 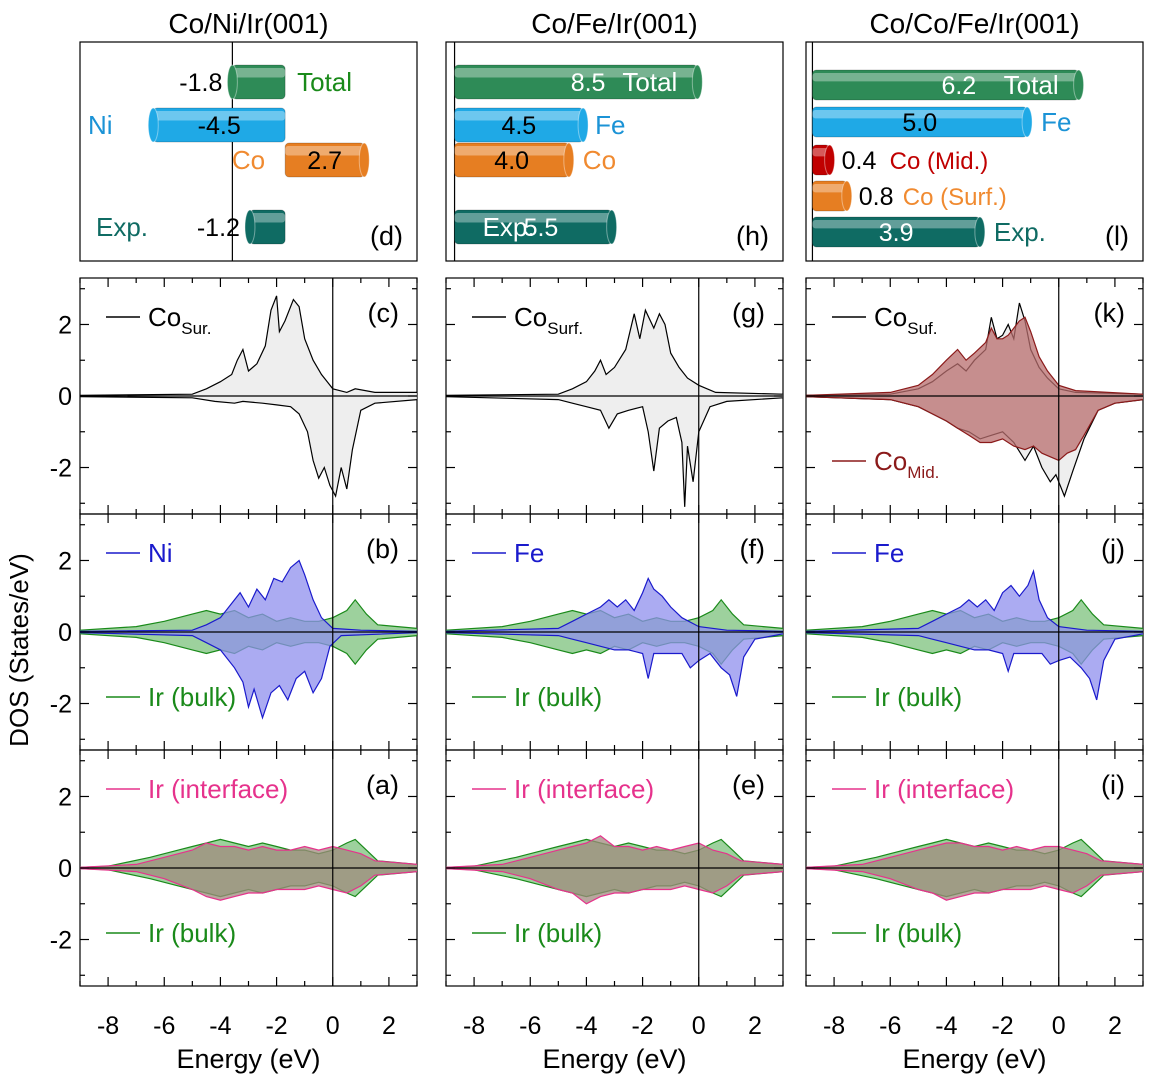 What do you see at coordinates (748, 785) in the screenshot?
I see `panel-label: (e)` at bounding box center [748, 785].